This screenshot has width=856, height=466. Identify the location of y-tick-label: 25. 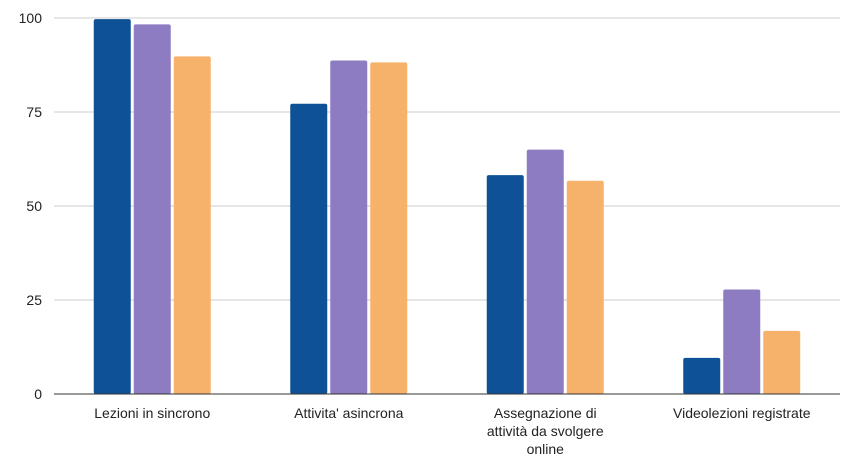
(34, 300).